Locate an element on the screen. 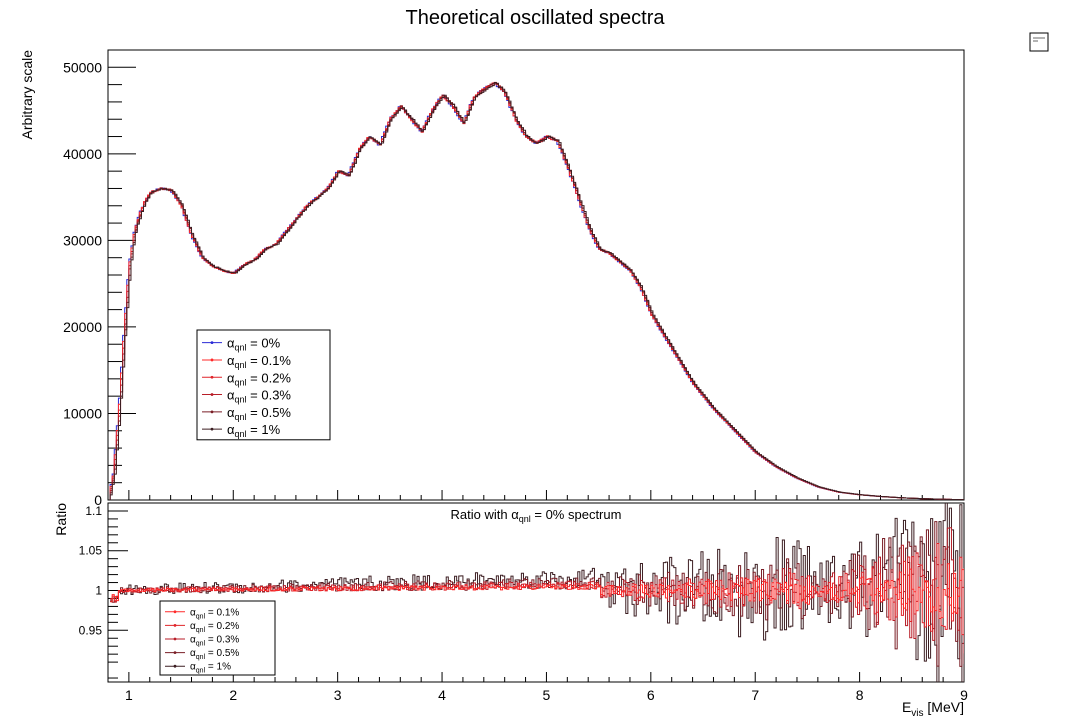  ratio-y-tick-label: 1 is located at coordinates (98, 591).